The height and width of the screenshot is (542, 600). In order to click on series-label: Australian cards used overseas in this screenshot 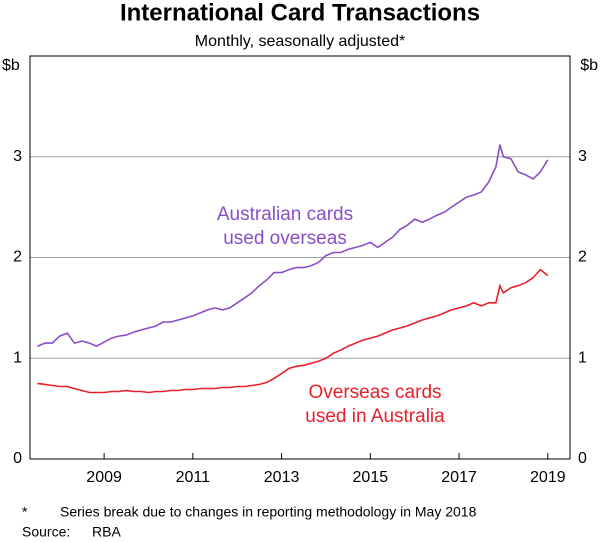, I will do `click(285, 226)`.